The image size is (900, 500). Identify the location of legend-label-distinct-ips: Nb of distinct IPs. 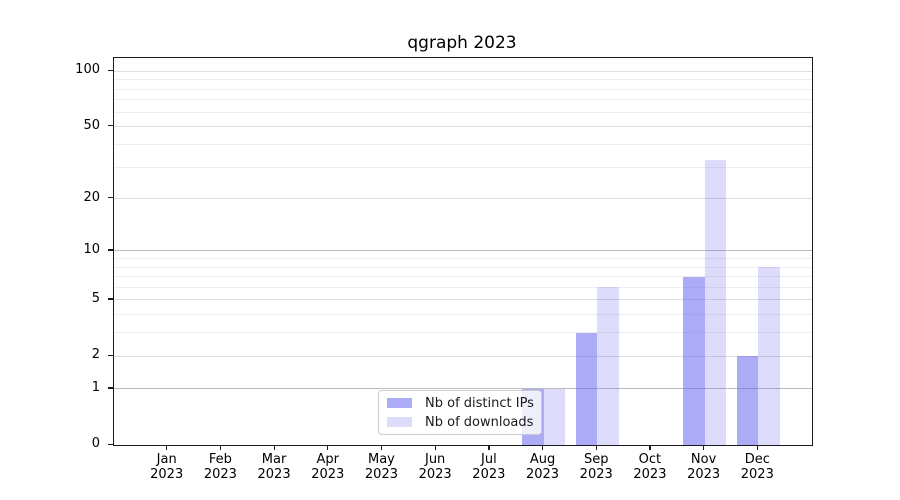
(479, 403).